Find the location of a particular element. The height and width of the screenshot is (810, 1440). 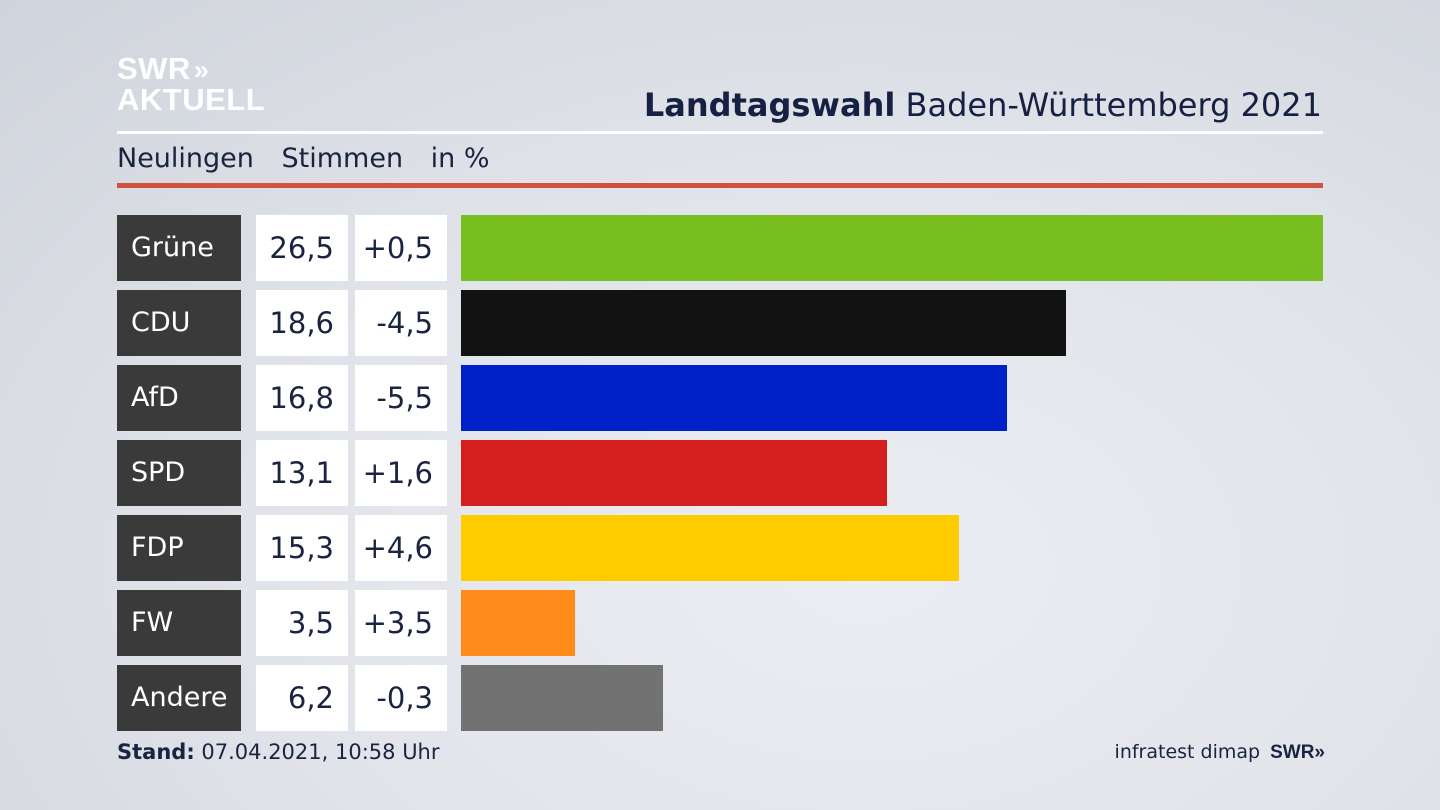

swr-brand-logo: SWR» is located at coordinates (1297, 752).